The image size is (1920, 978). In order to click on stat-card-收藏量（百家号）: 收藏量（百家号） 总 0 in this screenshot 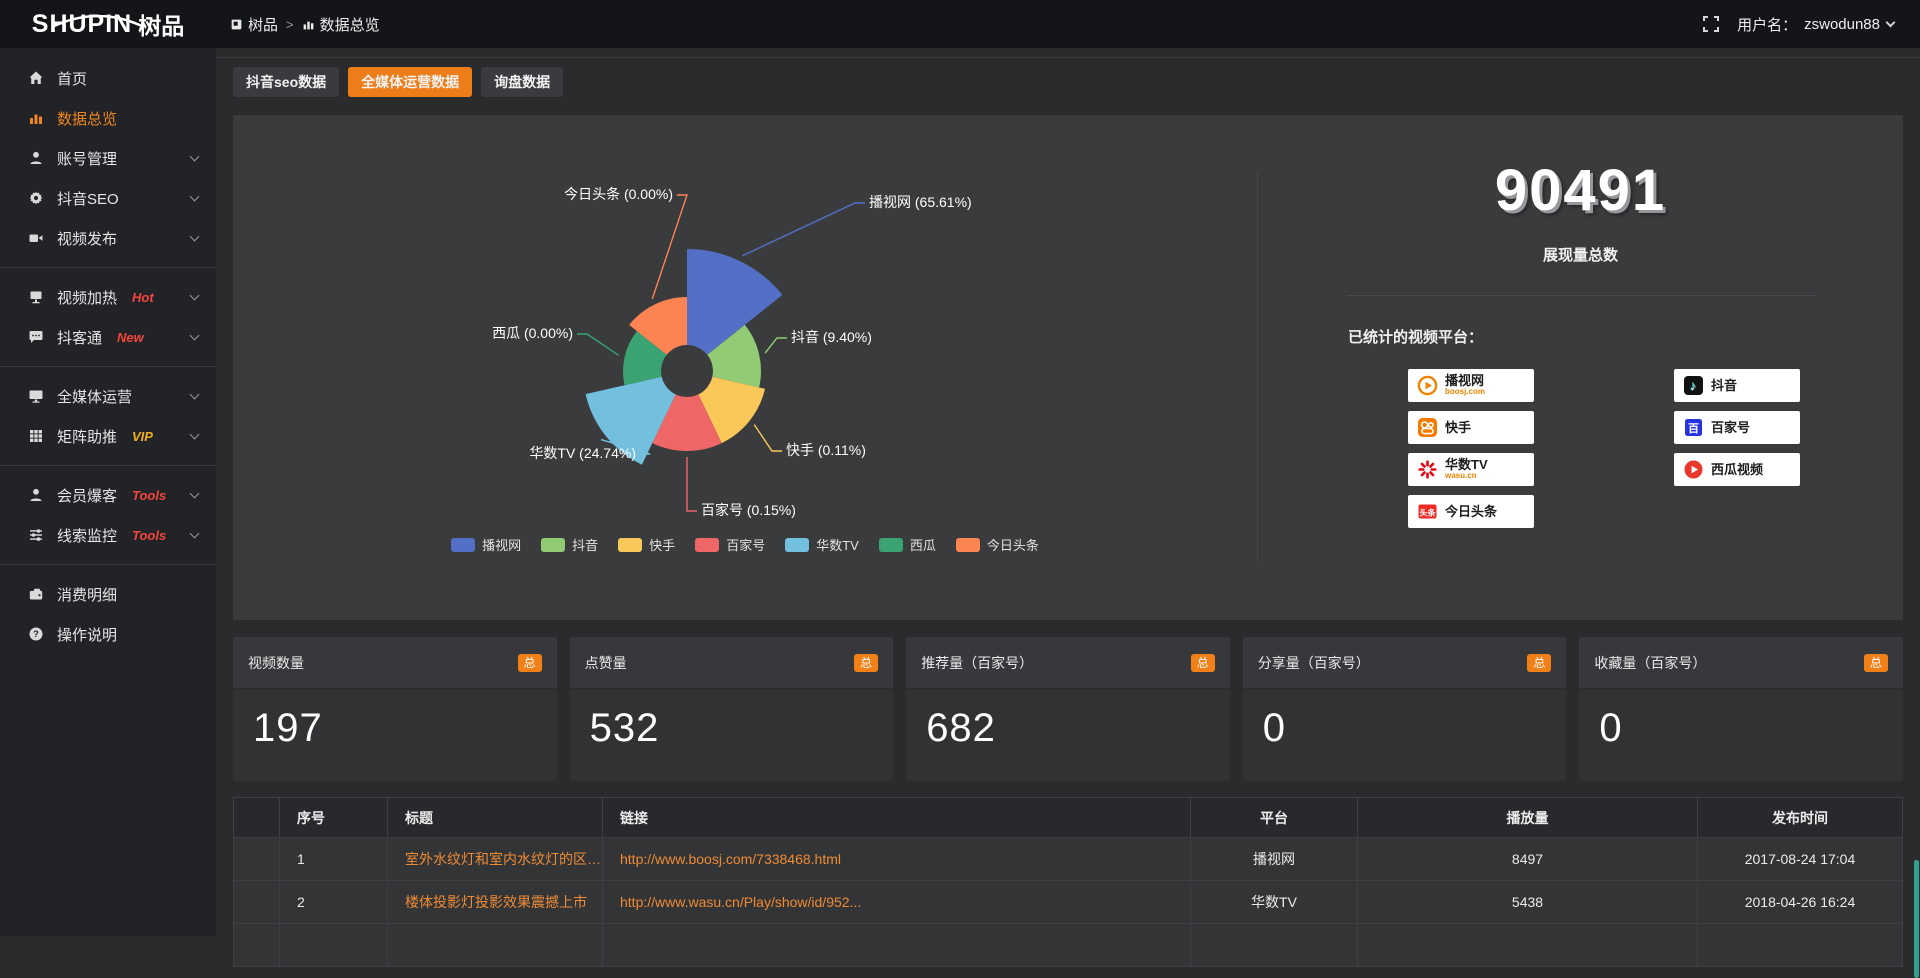, I will do `click(1741, 709)`.